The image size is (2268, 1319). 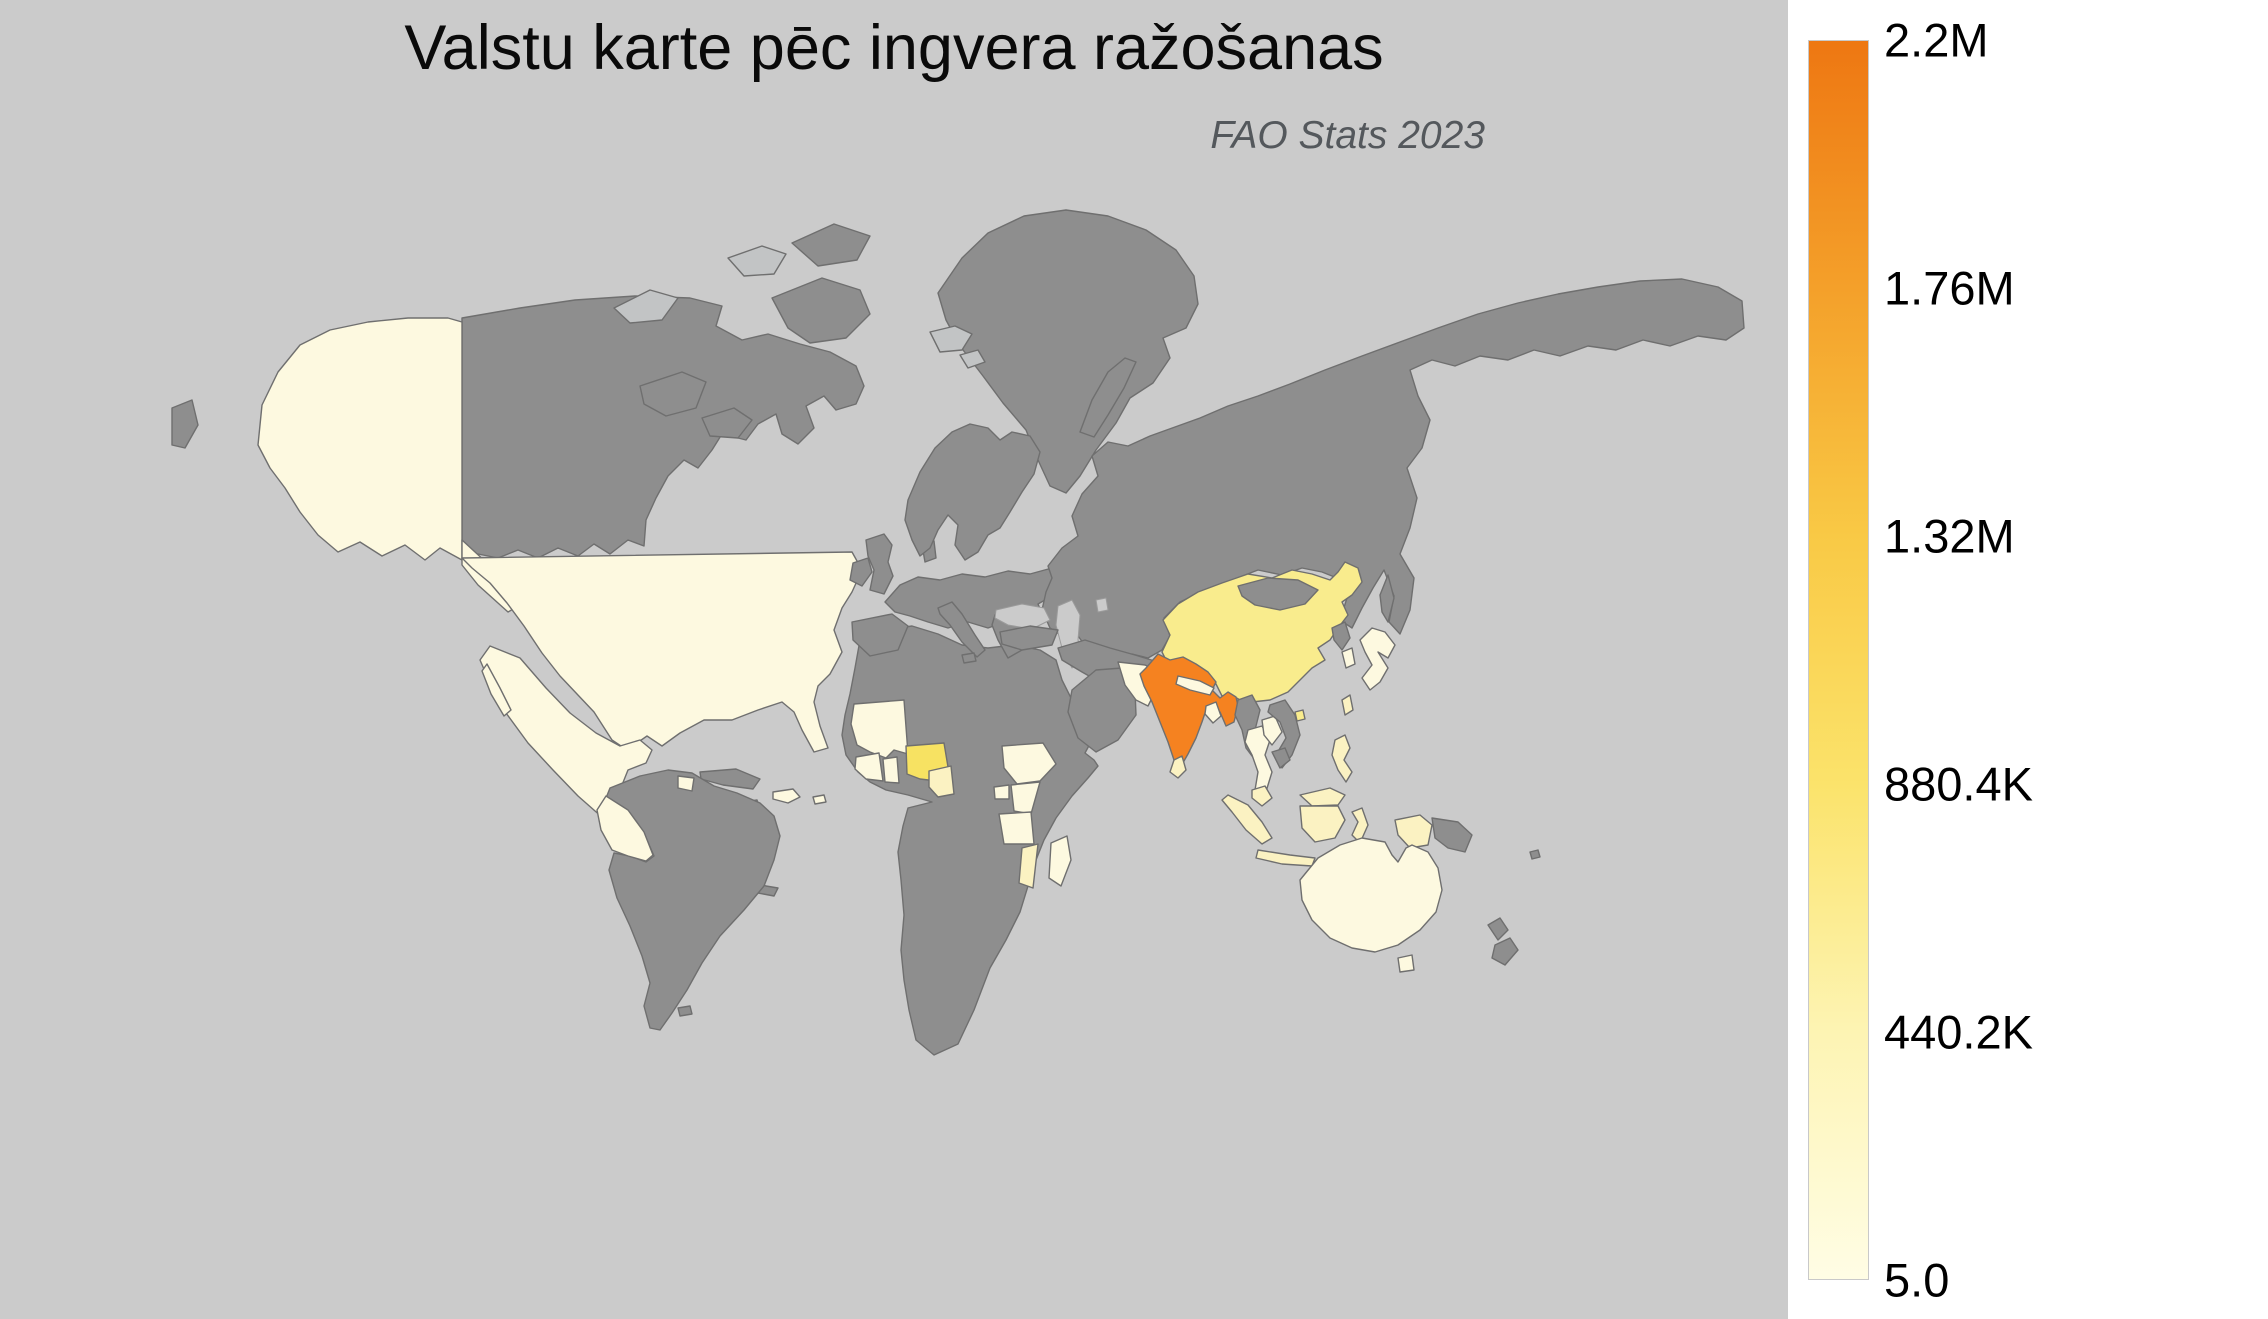 What do you see at coordinates (879, 564) in the screenshot?
I see `country-uk` at bounding box center [879, 564].